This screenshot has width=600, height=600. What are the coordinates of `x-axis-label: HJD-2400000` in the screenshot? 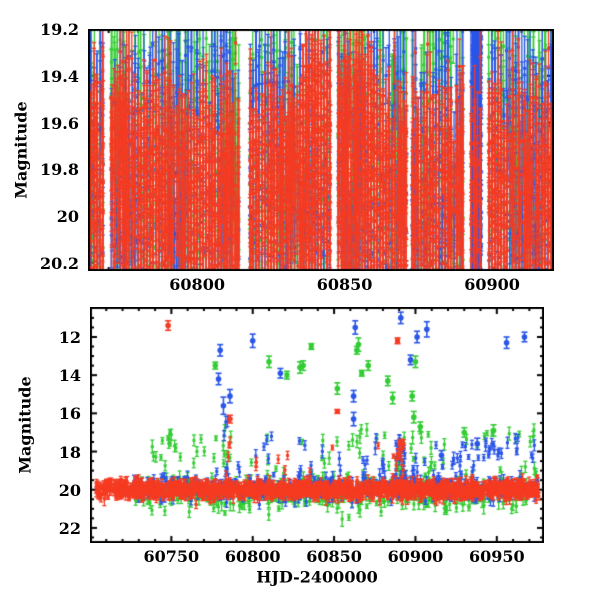 It's located at (317, 577).